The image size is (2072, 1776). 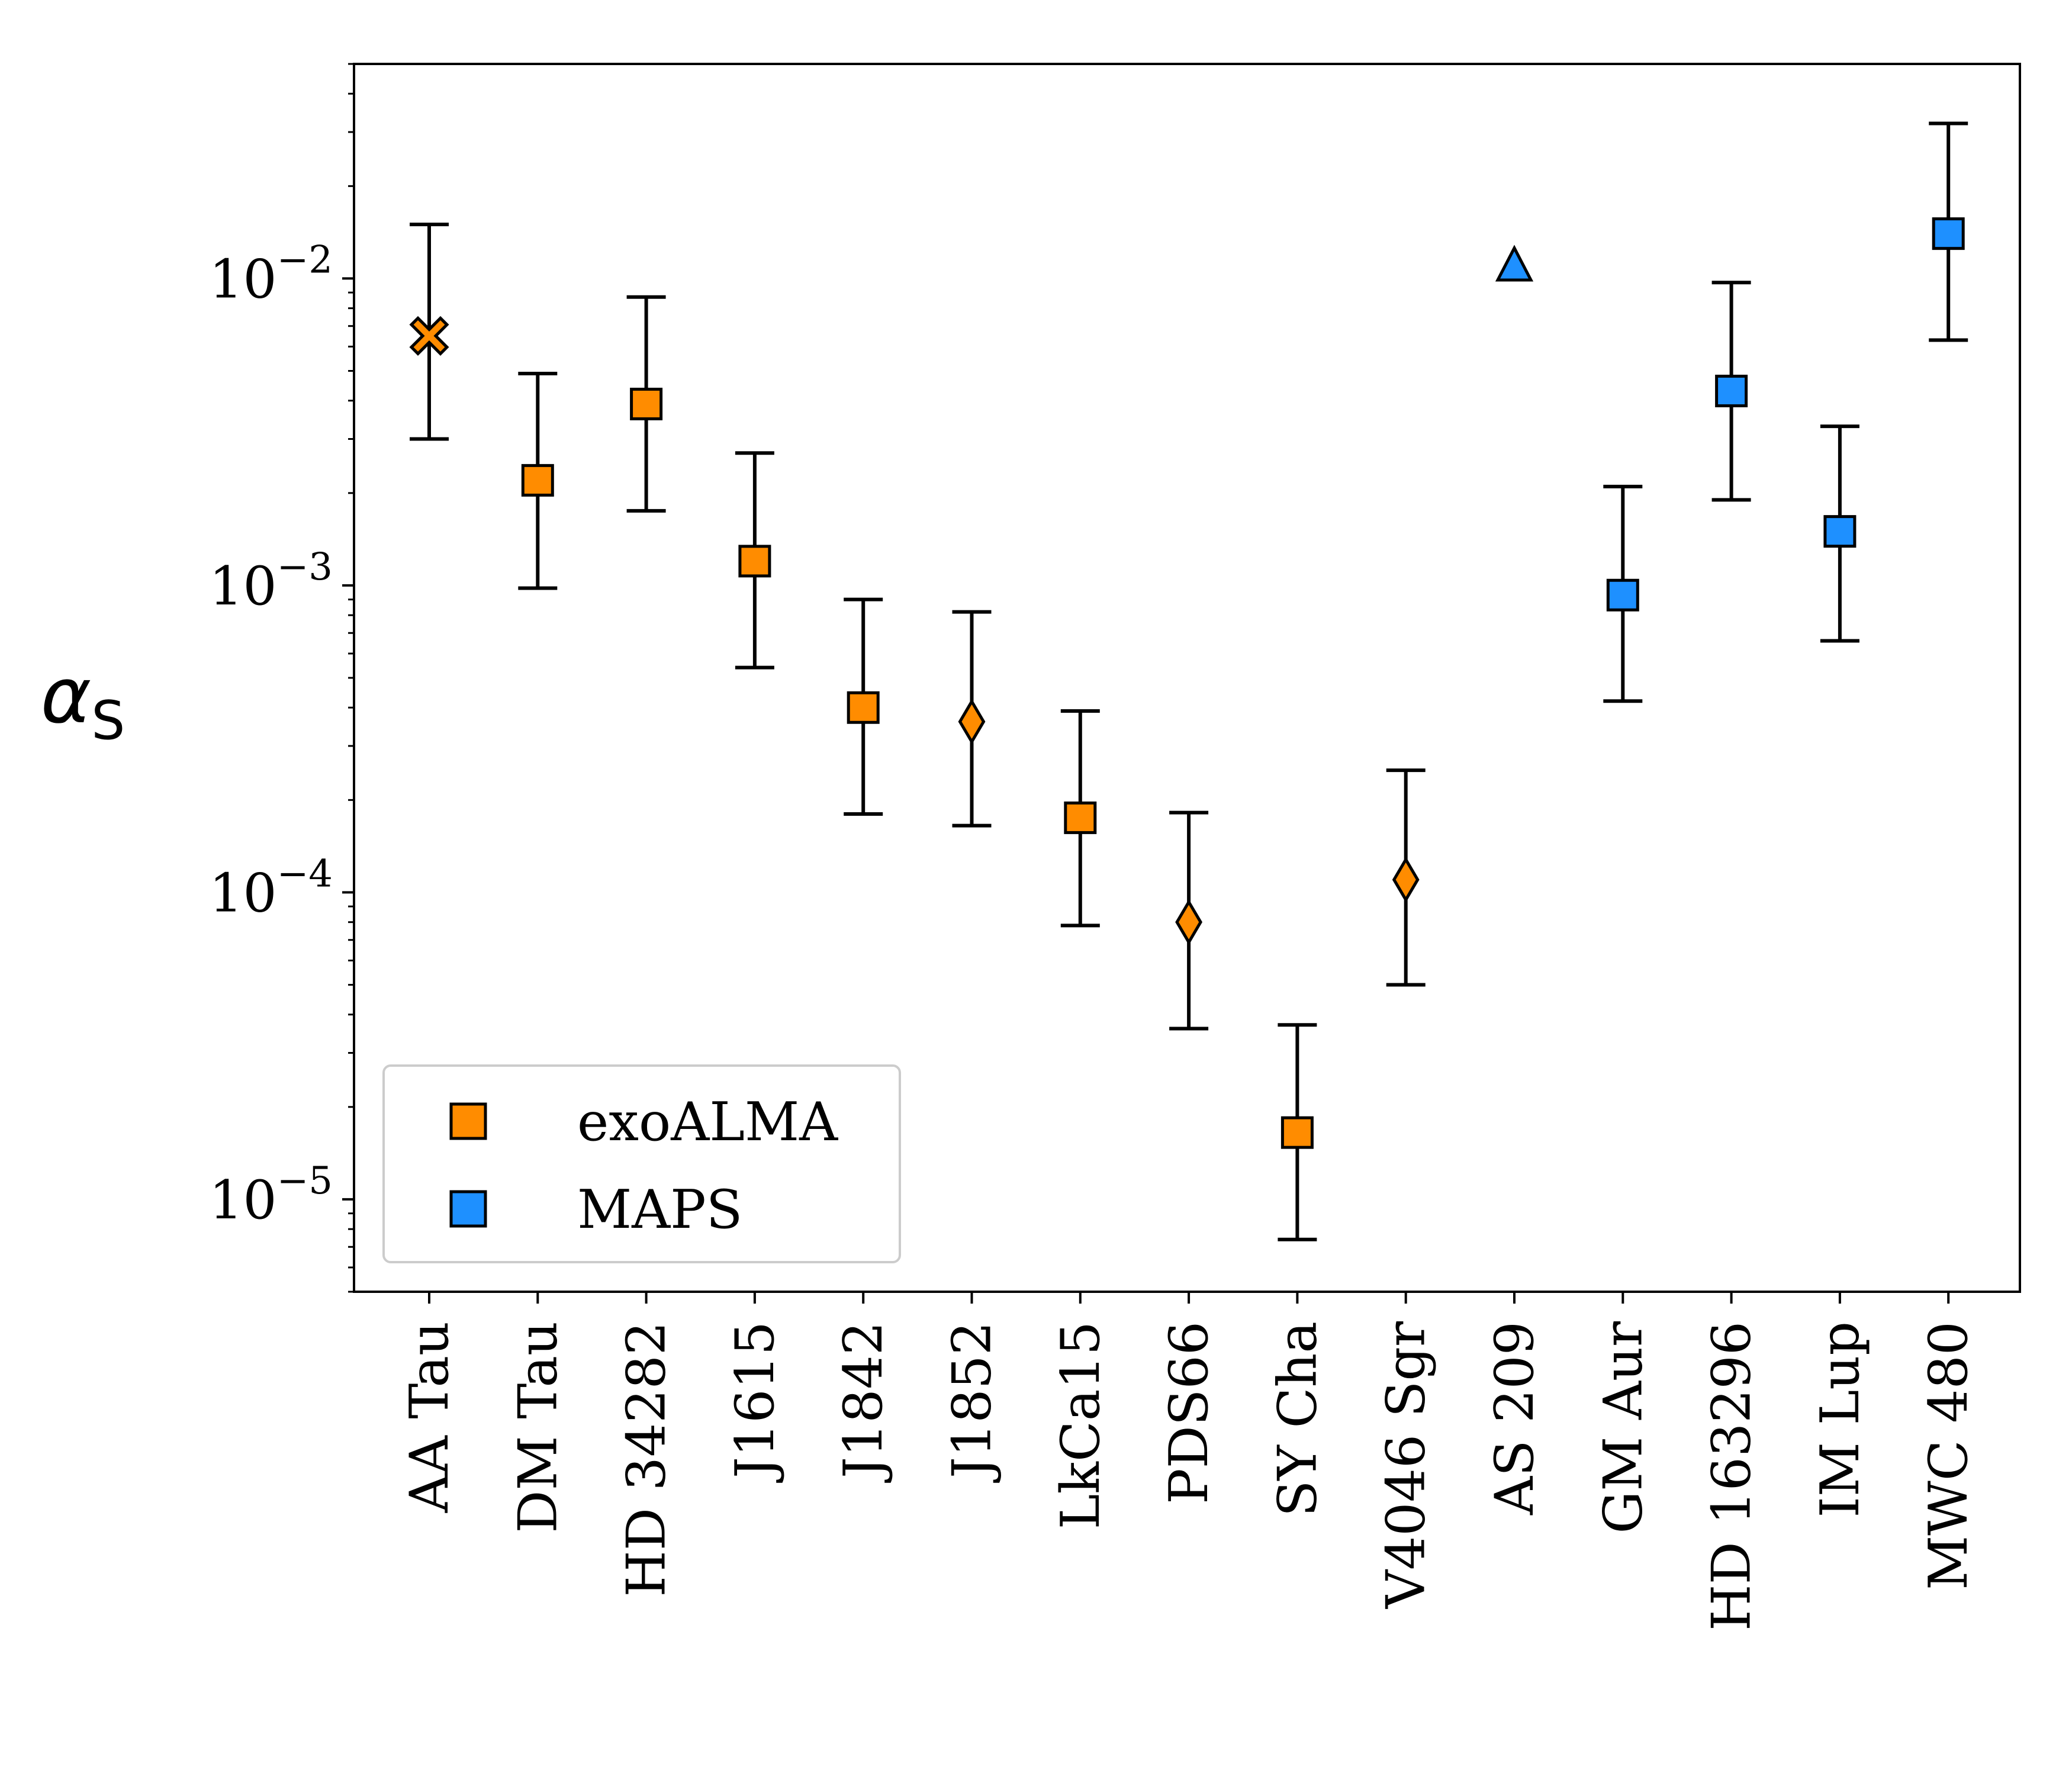 I want to click on y-tick-label: 10⁻⁵, so click(x=271, y=1195).